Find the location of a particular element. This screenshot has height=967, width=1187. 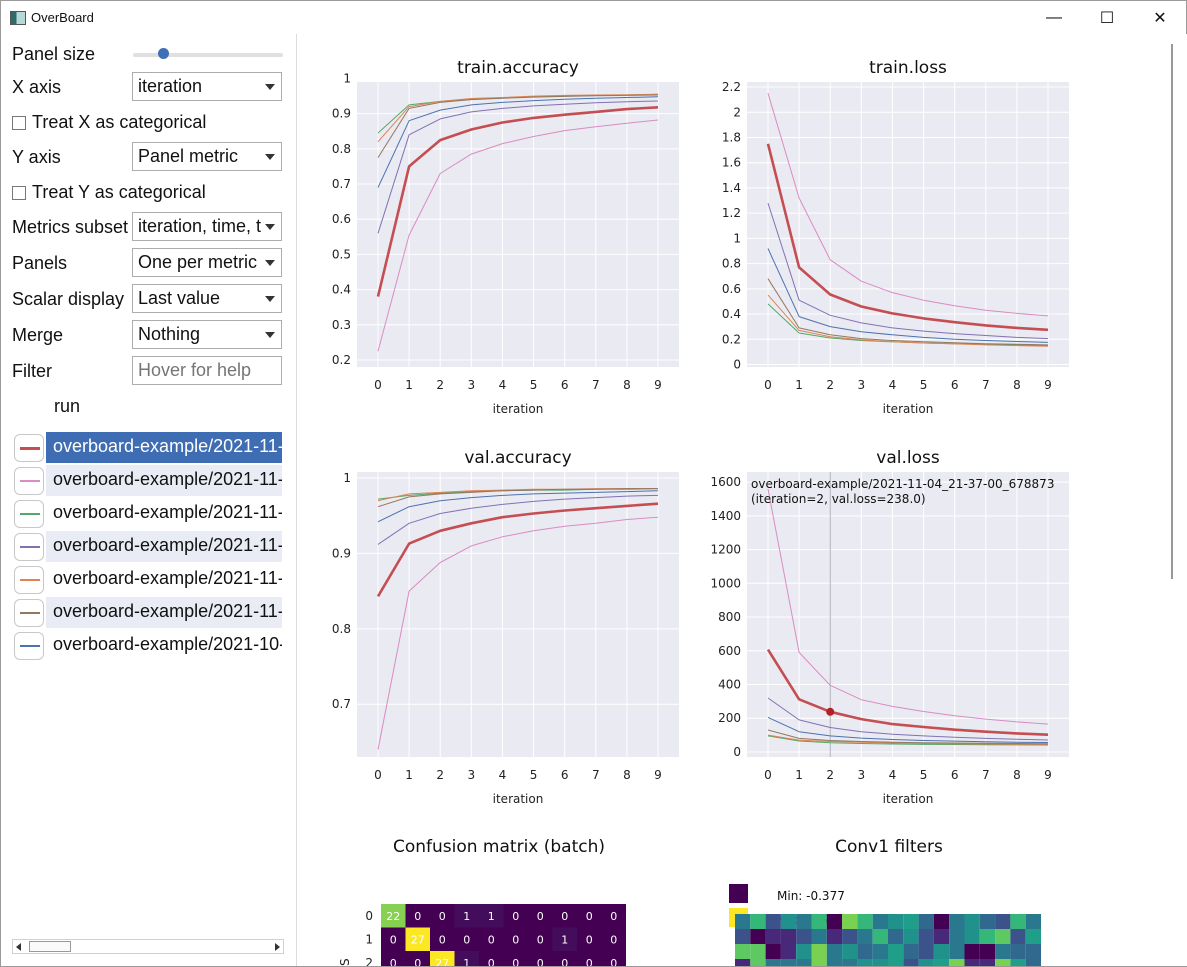

legend-label: Min: -0.377 is located at coordinates (811, 896).